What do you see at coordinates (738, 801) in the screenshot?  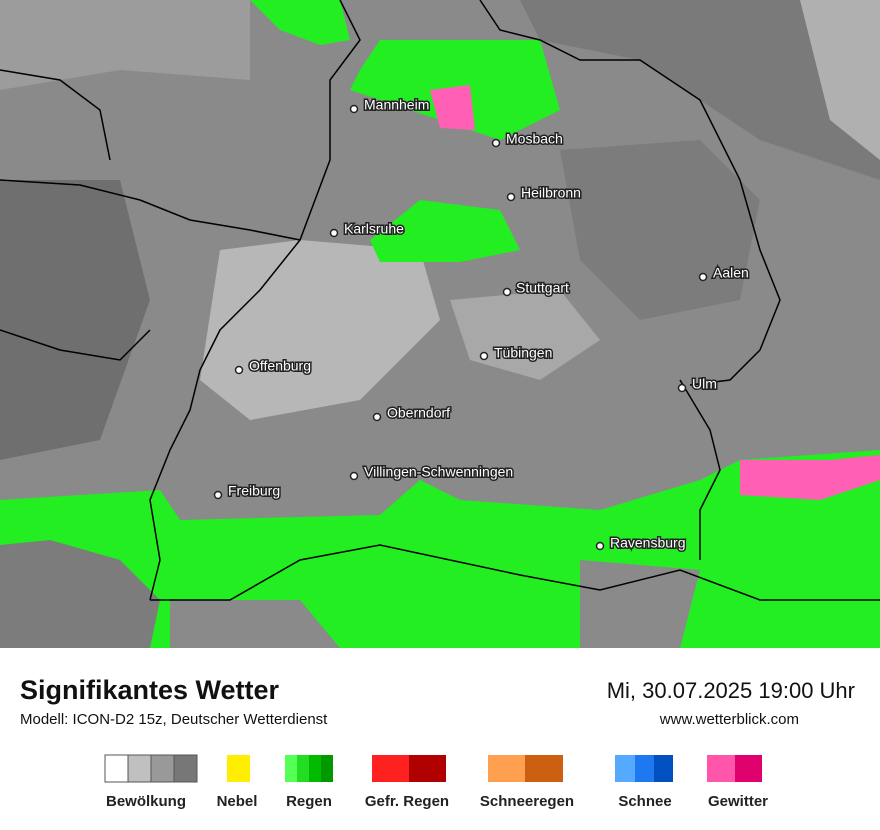 I see `legend-label: Gewitter` at bounding box center [738, 801].